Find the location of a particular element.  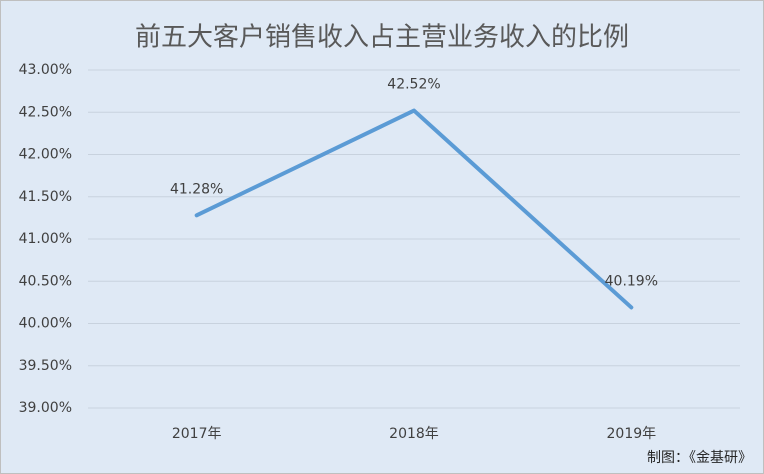

y-tick-label: 40.00% is located at coordinates (45, 324).